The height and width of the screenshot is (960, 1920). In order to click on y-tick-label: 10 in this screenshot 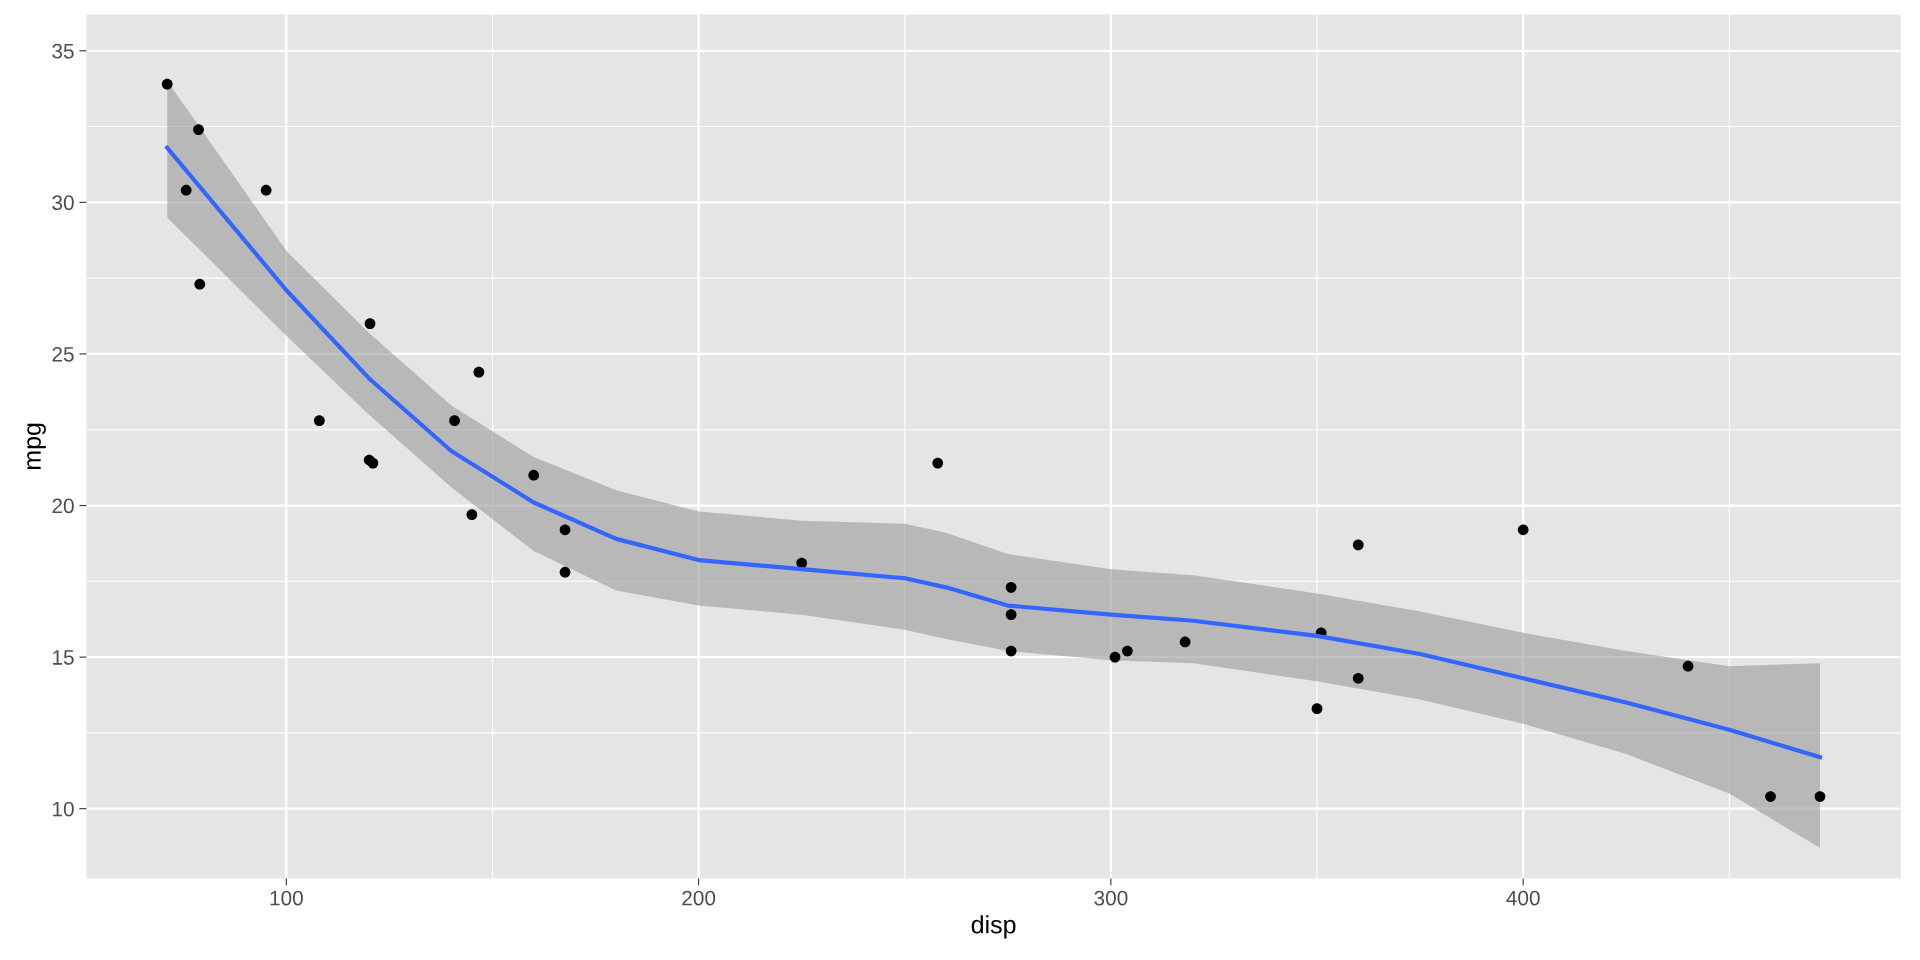, I will do `click(63, 809)`.